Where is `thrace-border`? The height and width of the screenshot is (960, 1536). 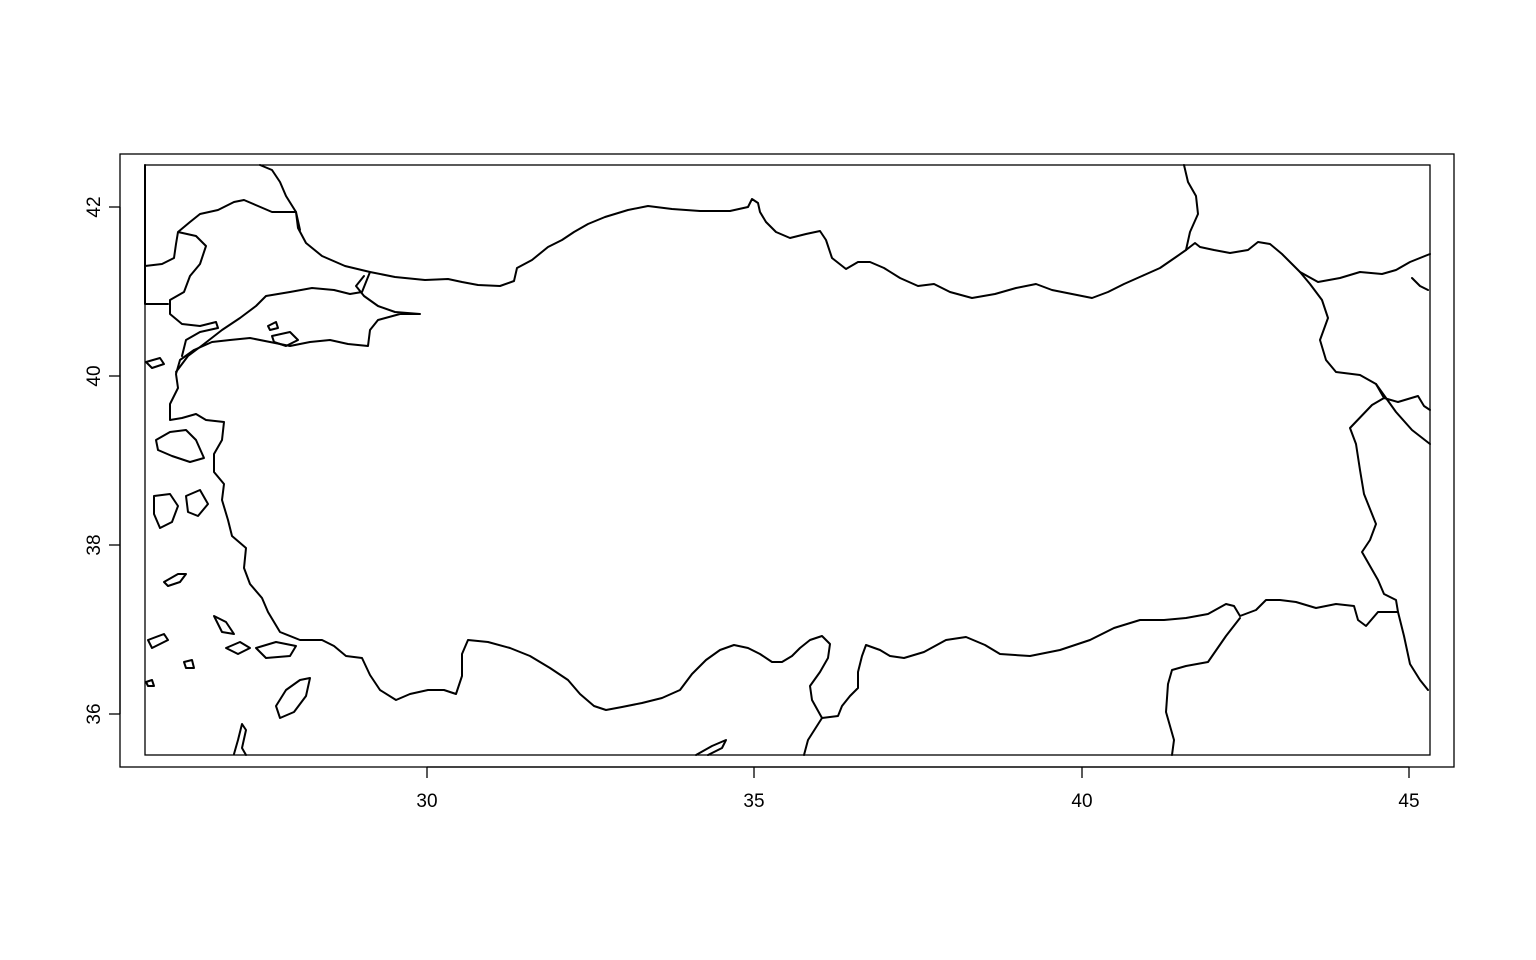 thrace-border is located at coordinates (220, 260).